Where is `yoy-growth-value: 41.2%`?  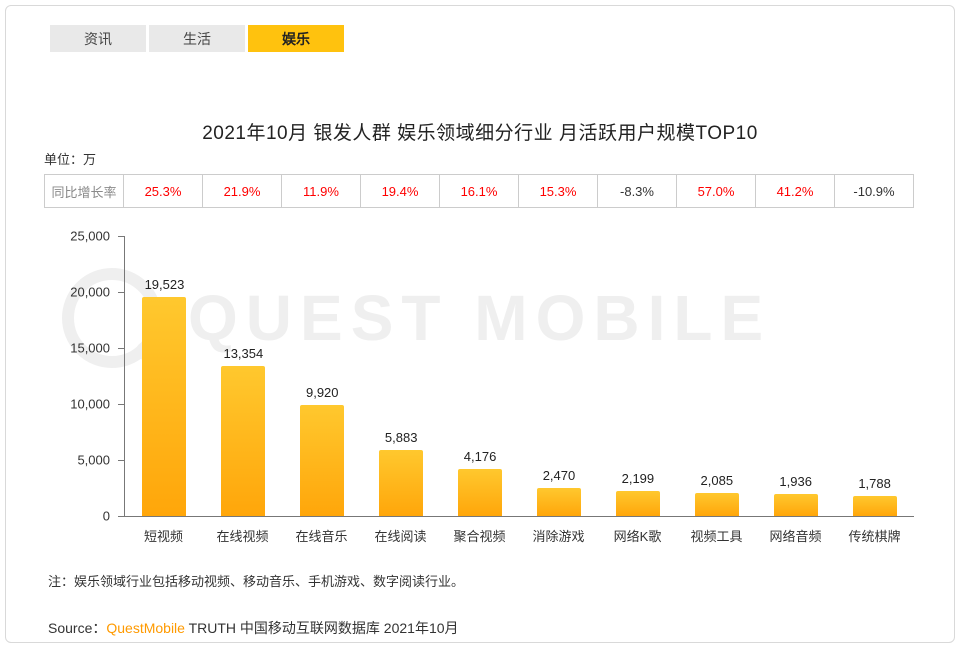
yoy-growth-value: 41.2% is located at coordinates (794, 191).